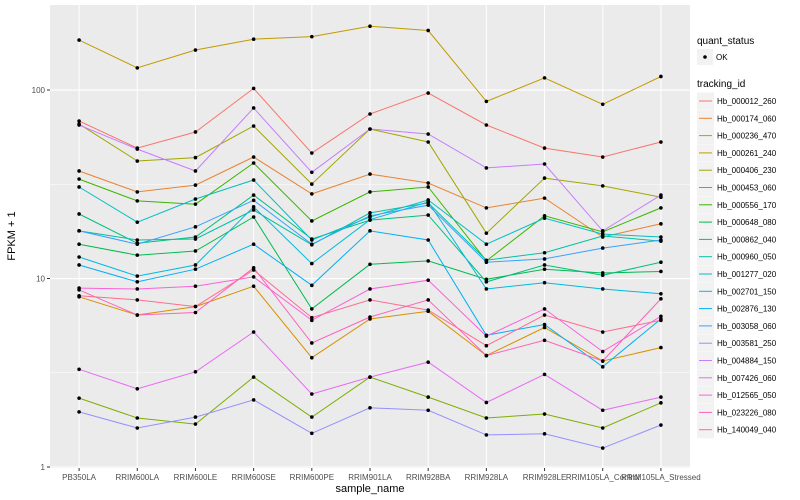 Image resolution: width=800 pixels, height=500 pixels. I want to click on x-tick-label: RRIM105LA_Stressed, so click(661, 477).